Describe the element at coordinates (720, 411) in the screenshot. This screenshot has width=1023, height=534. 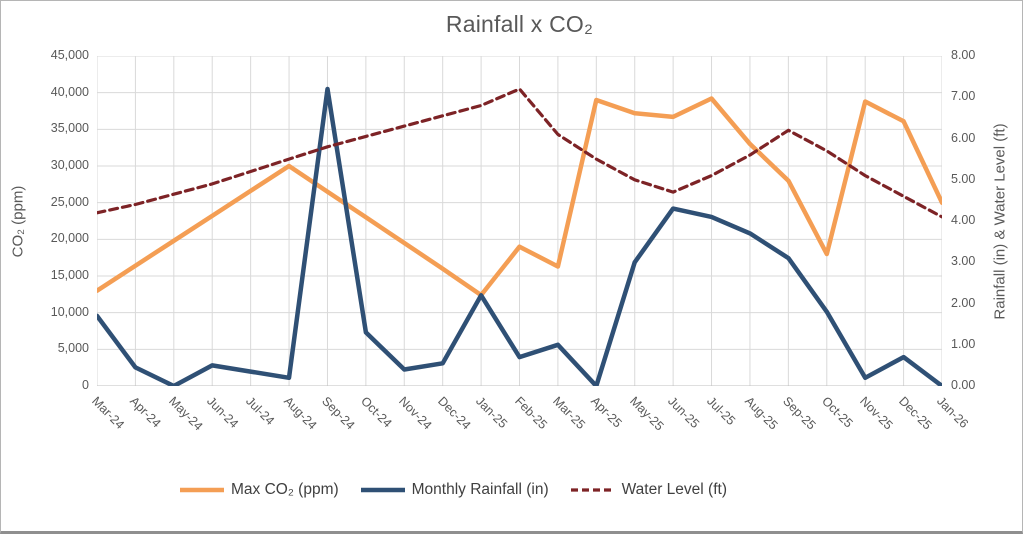
I see `x-axis-tick-label: Jul-25` at that location.